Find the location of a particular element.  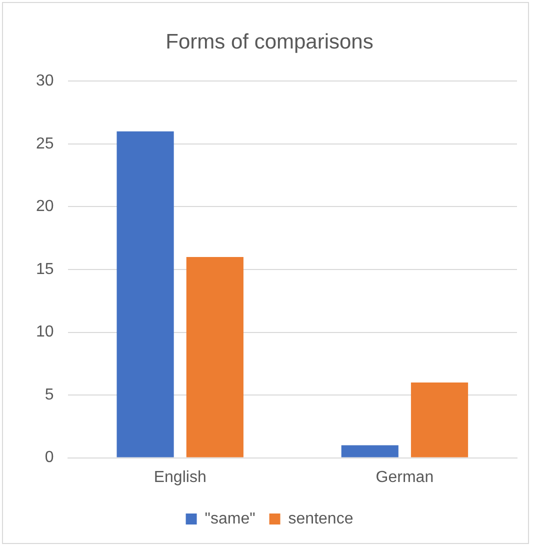

y-tick-label: 0 is located at coordinates (49, 457).